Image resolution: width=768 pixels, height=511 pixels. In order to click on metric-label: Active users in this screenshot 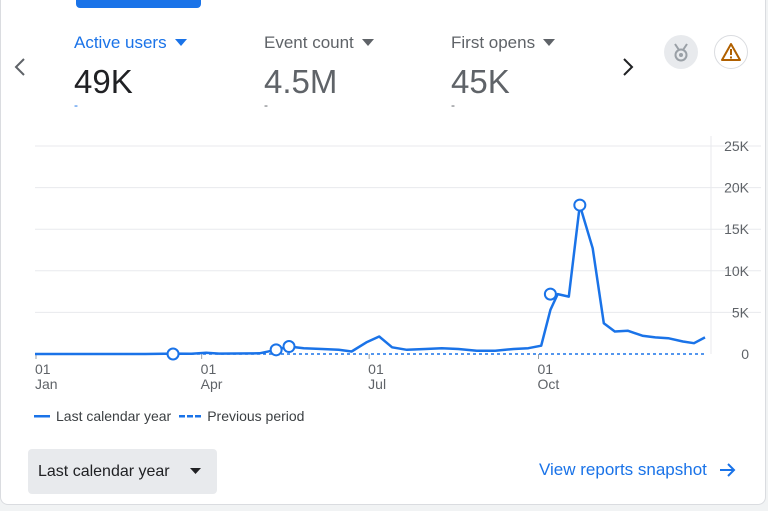, I will do `click(120, 42)`.